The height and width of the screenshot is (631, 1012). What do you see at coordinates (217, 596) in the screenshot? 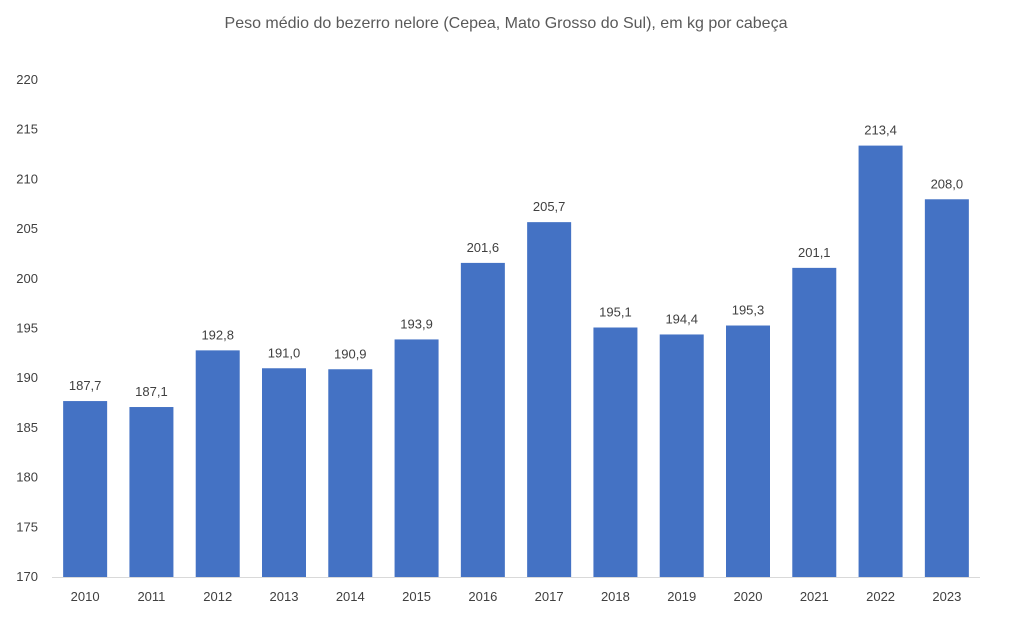
I see `x-tick-label: 2012` at bounding box center [217, 596].